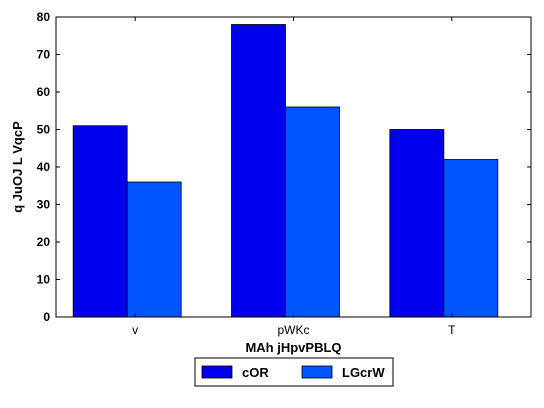  Describe the element at coordinates (452, 330) in the screenshot. I see `x-tick-label-T: T` at that location.